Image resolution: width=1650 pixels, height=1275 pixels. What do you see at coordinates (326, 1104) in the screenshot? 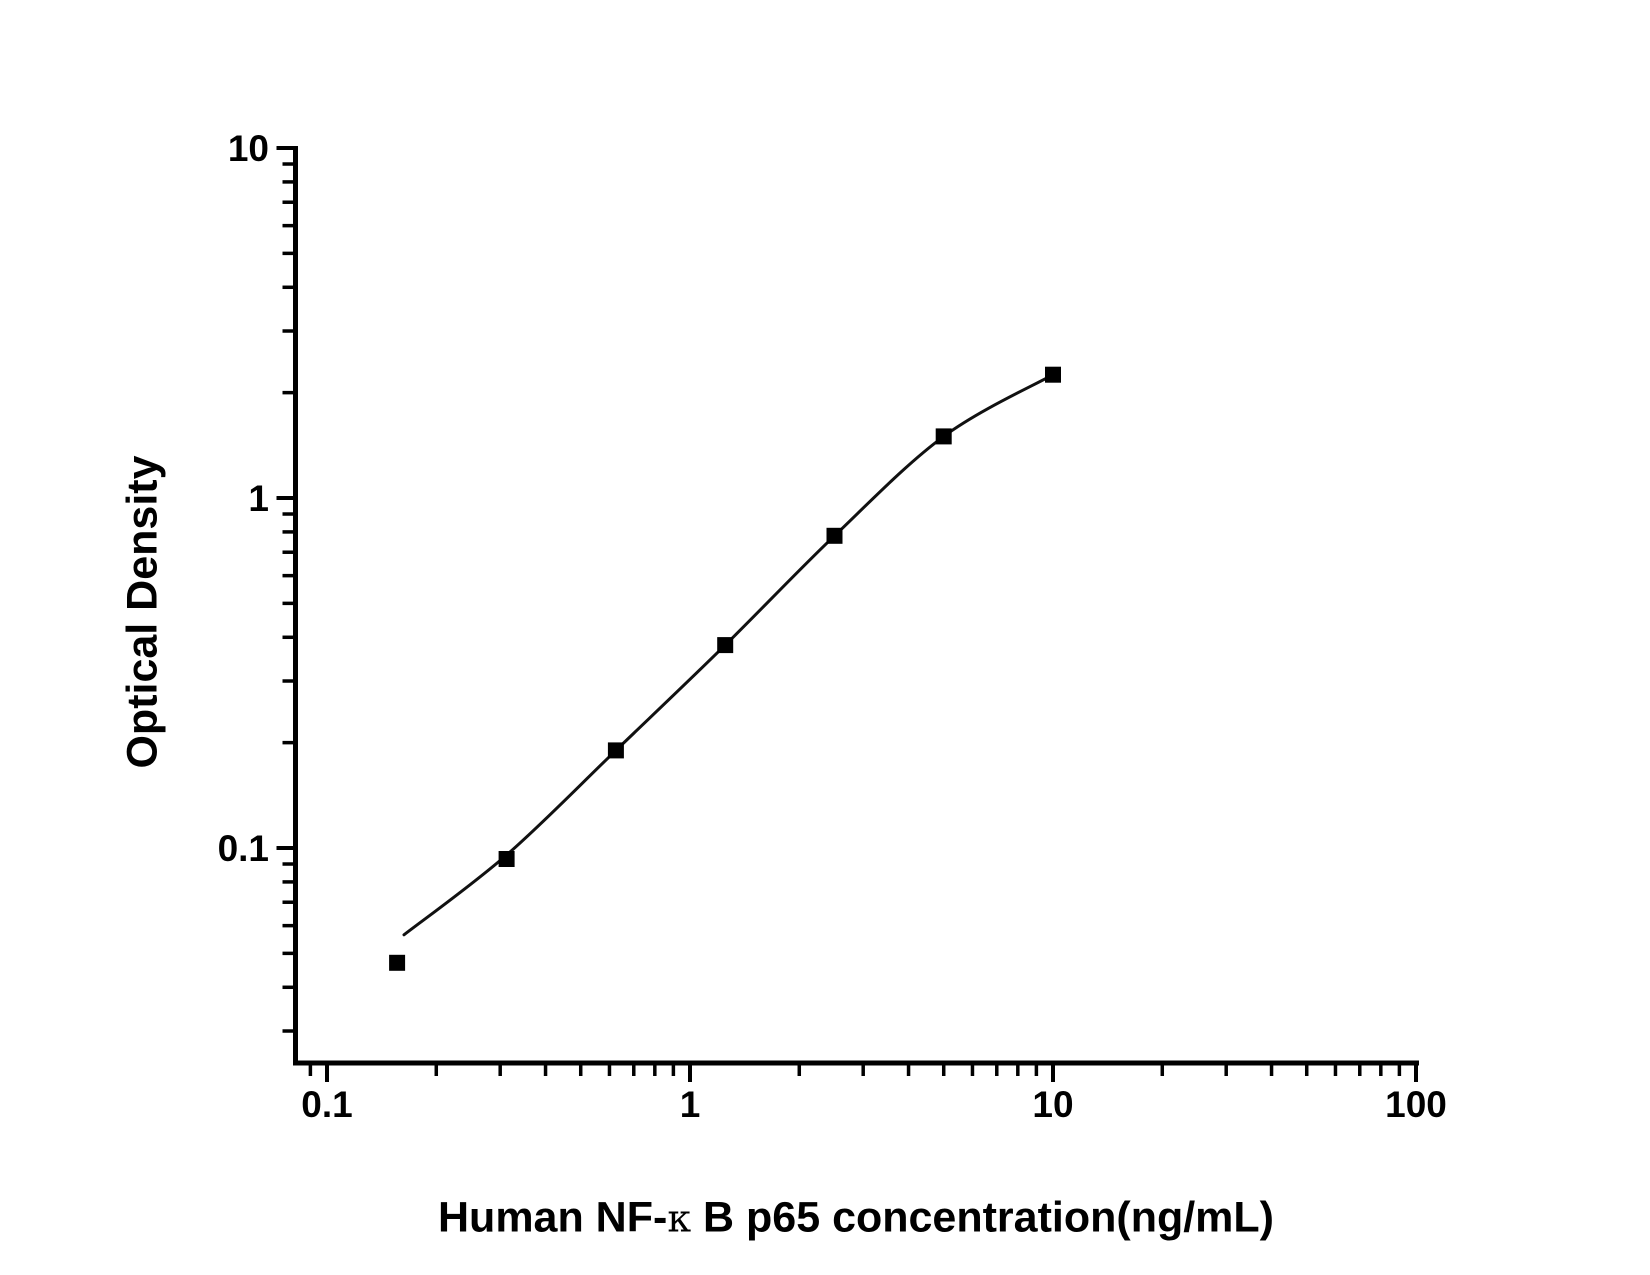
I see `x-tick-label: 0.1` at bounding box center [326, 1104].